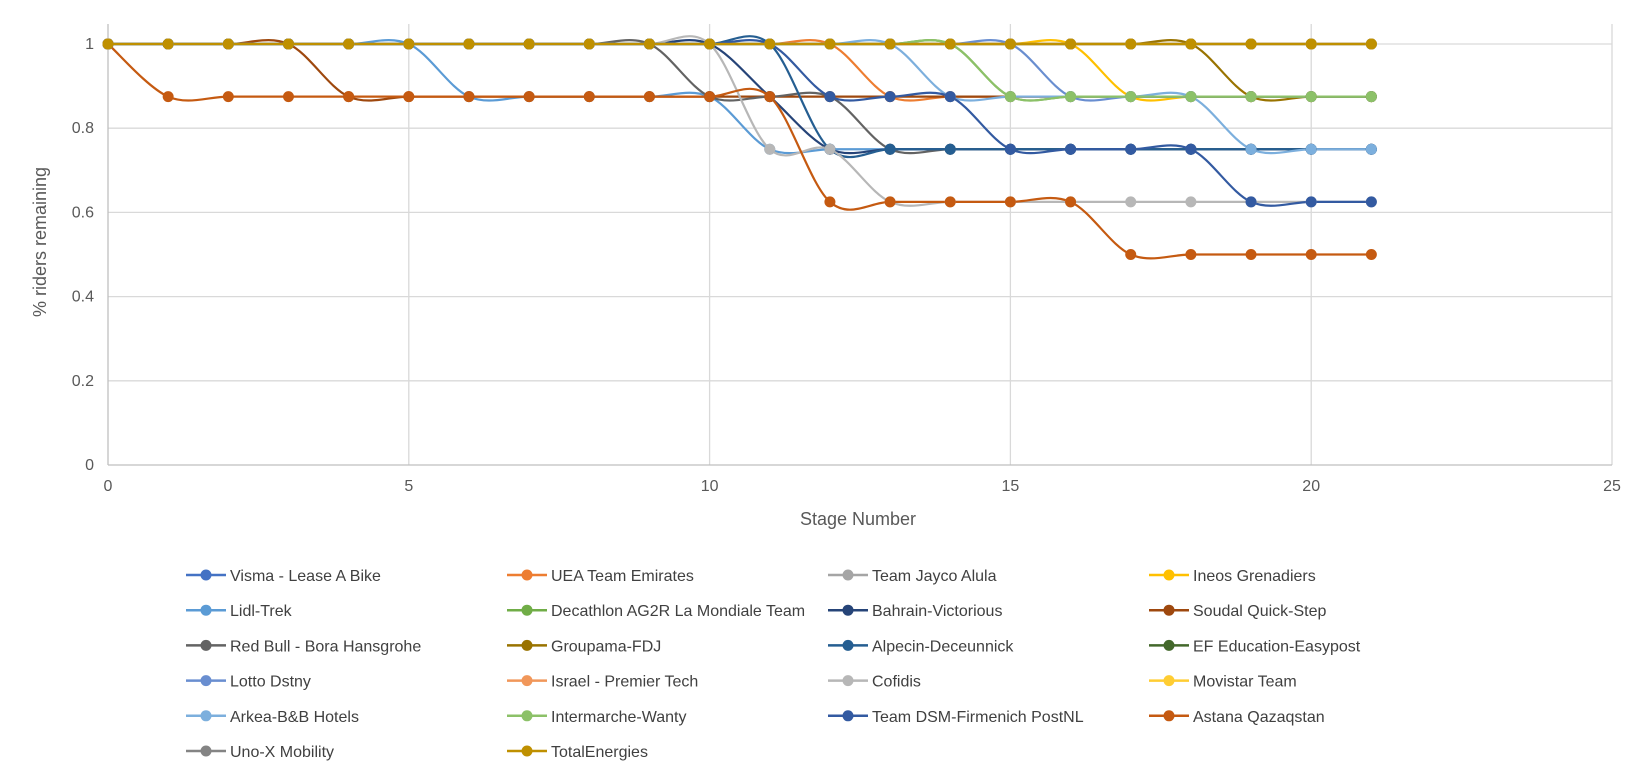 The width and height of the screenshot is (1632, 775). I want to click on legend-label: Uno-X Mobility, so click(282, 752).